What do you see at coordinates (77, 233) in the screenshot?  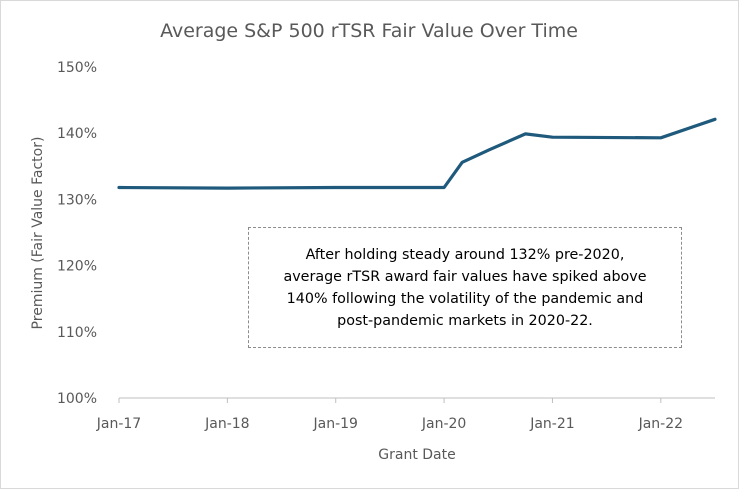 I see `y-axis-ticks: 100% 110% 120% 130% 140% 150%` at bounding box center [77, 233].